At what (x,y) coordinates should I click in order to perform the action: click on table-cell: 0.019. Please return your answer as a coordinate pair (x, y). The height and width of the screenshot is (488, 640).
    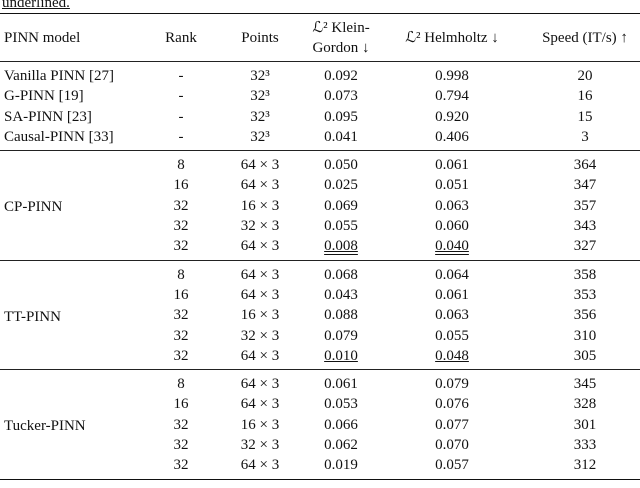
    Looking at the image, I should click on (341, 465).